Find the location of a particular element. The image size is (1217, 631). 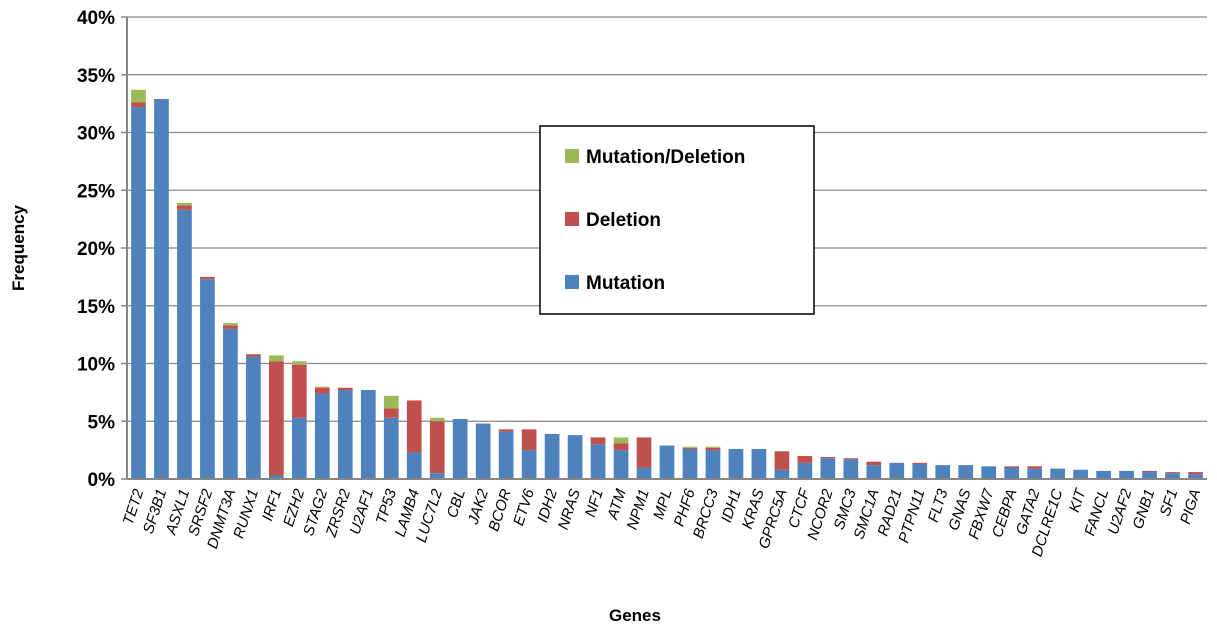

bar-mutation-phf6 is located at coordinates (690, 463).